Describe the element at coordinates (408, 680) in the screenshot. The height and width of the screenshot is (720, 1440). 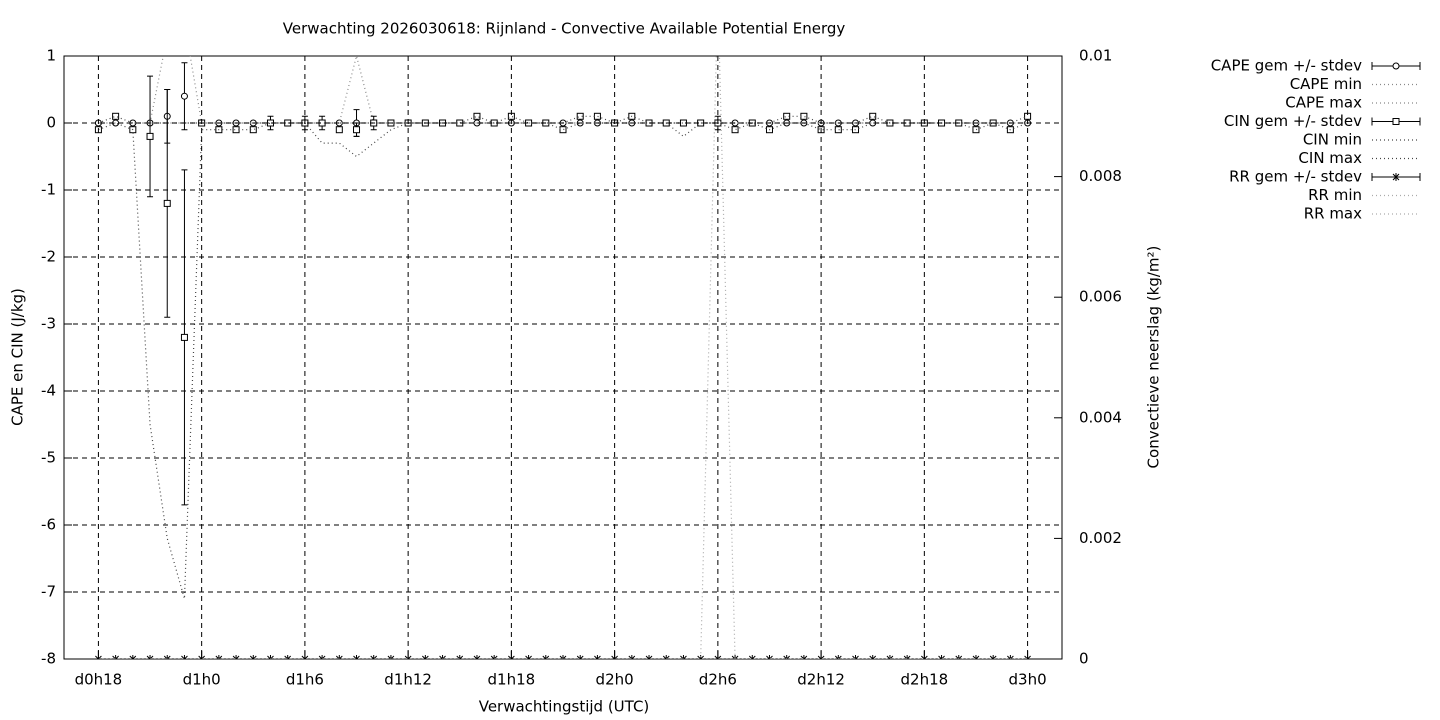
I see `x-tick-label: d1h12` at that location.